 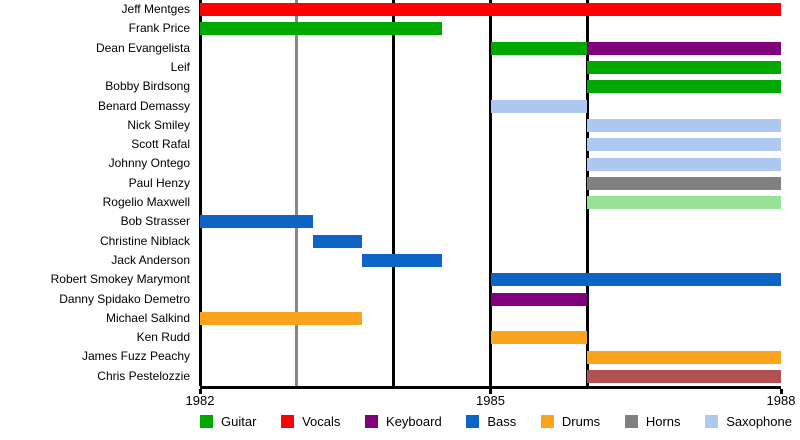 What do you see at coordinates (180, 66) in the screenshot?
I see `member-name-label: Leif` at bounding box center [180, 66].